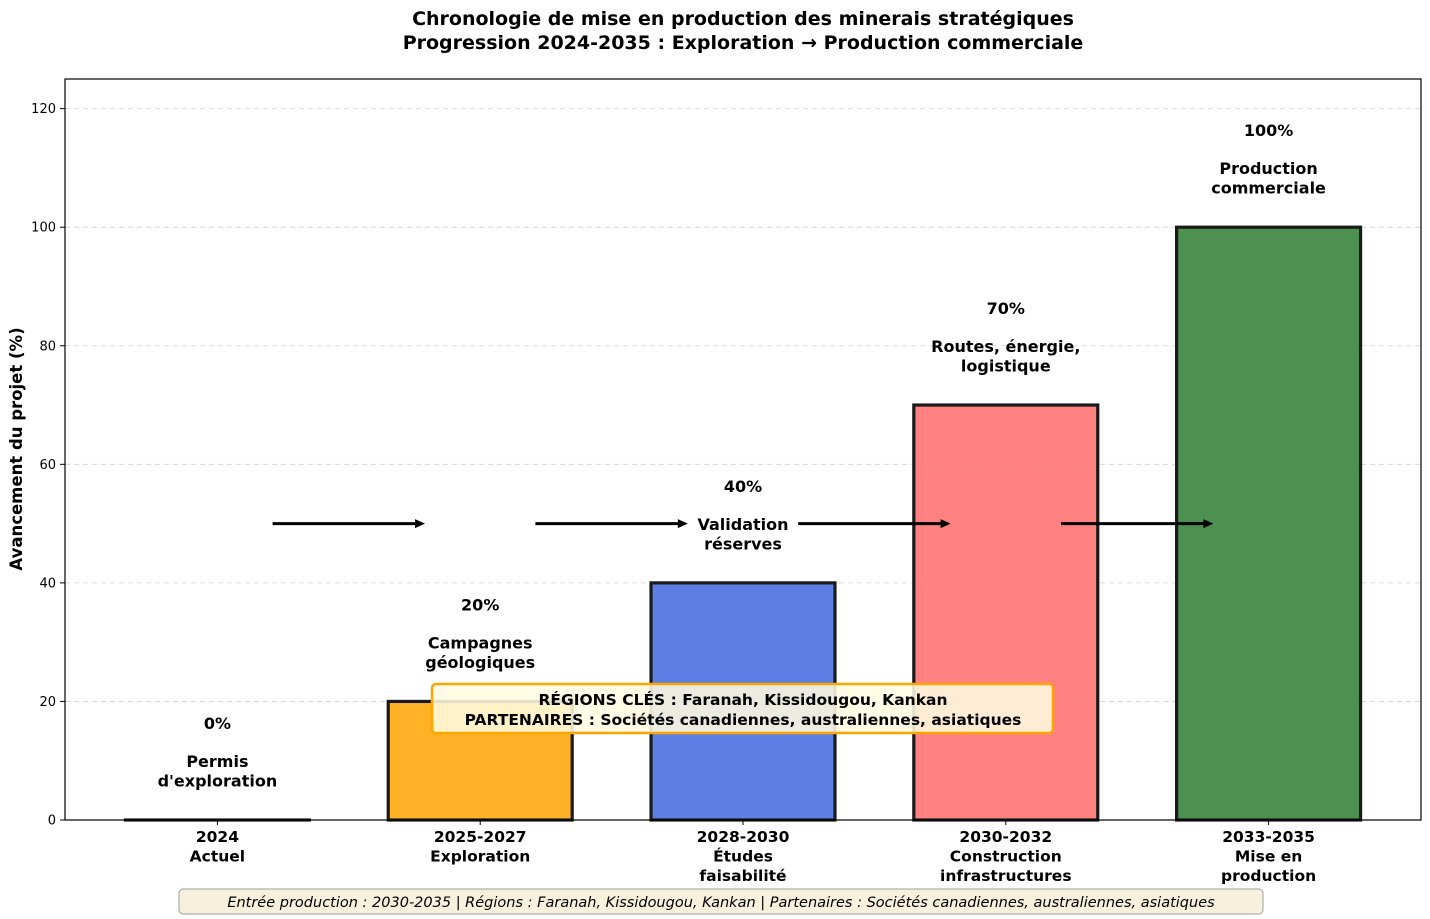 The height and width of the screenshot is (919, 1430). What do you see at coordinates (480, 837) in the screenshot?
I see `x-tick-label: 2025-2027` at bounding box center [480, 837].